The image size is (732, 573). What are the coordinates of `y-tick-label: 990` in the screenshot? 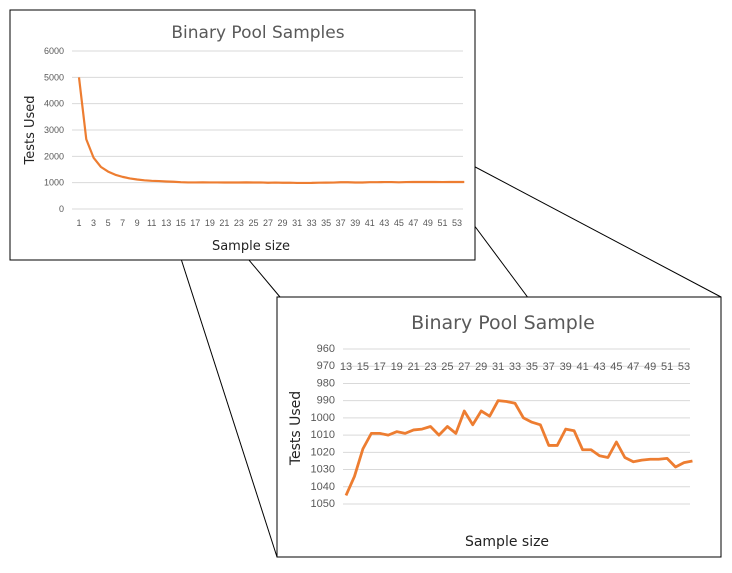 It's located at (326, 401).